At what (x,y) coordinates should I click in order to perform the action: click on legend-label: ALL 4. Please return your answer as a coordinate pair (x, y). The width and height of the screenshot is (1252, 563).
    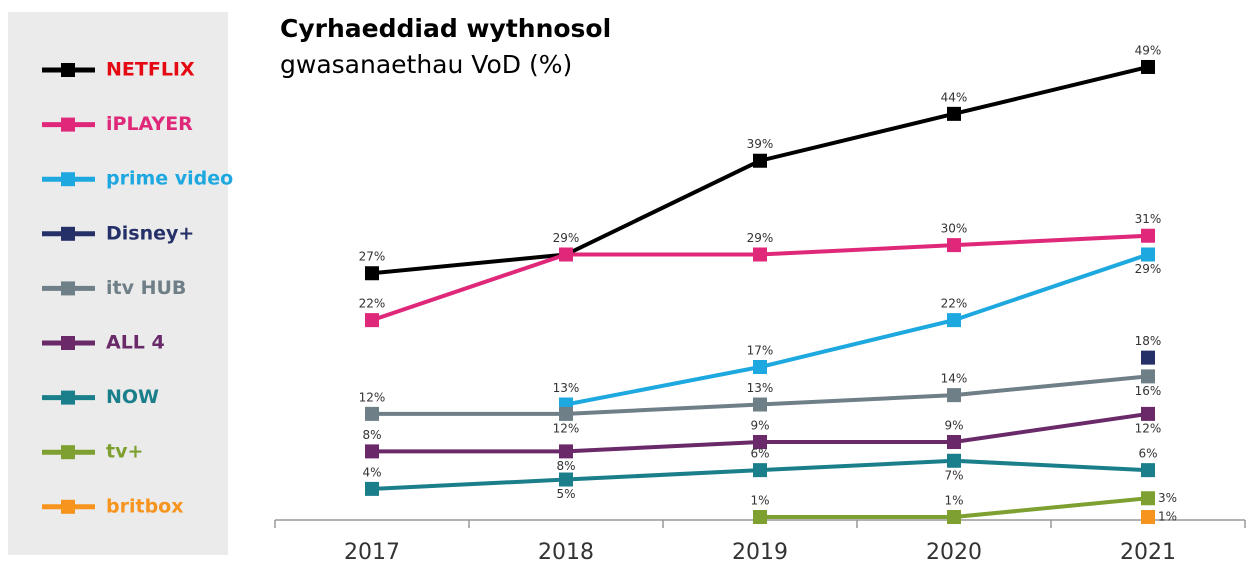
    Looking at the image, I should click on (135, 343).